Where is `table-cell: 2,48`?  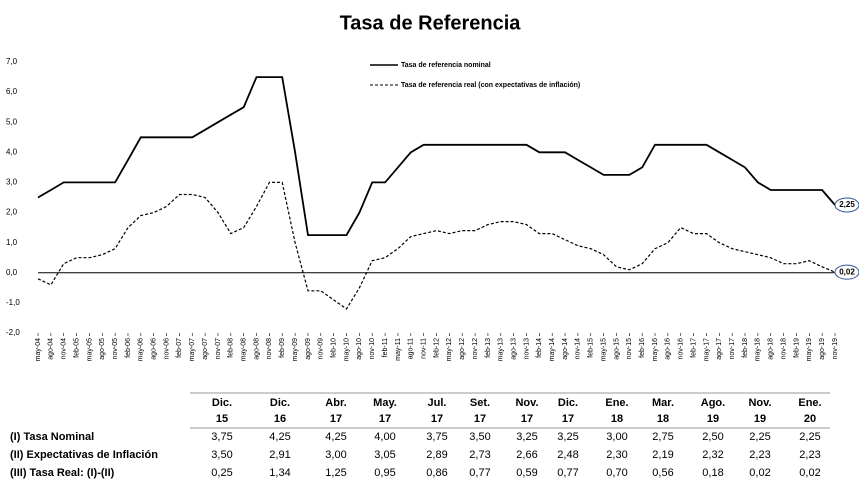
table-cell: 2,48 is located at coordinates (567, 455).